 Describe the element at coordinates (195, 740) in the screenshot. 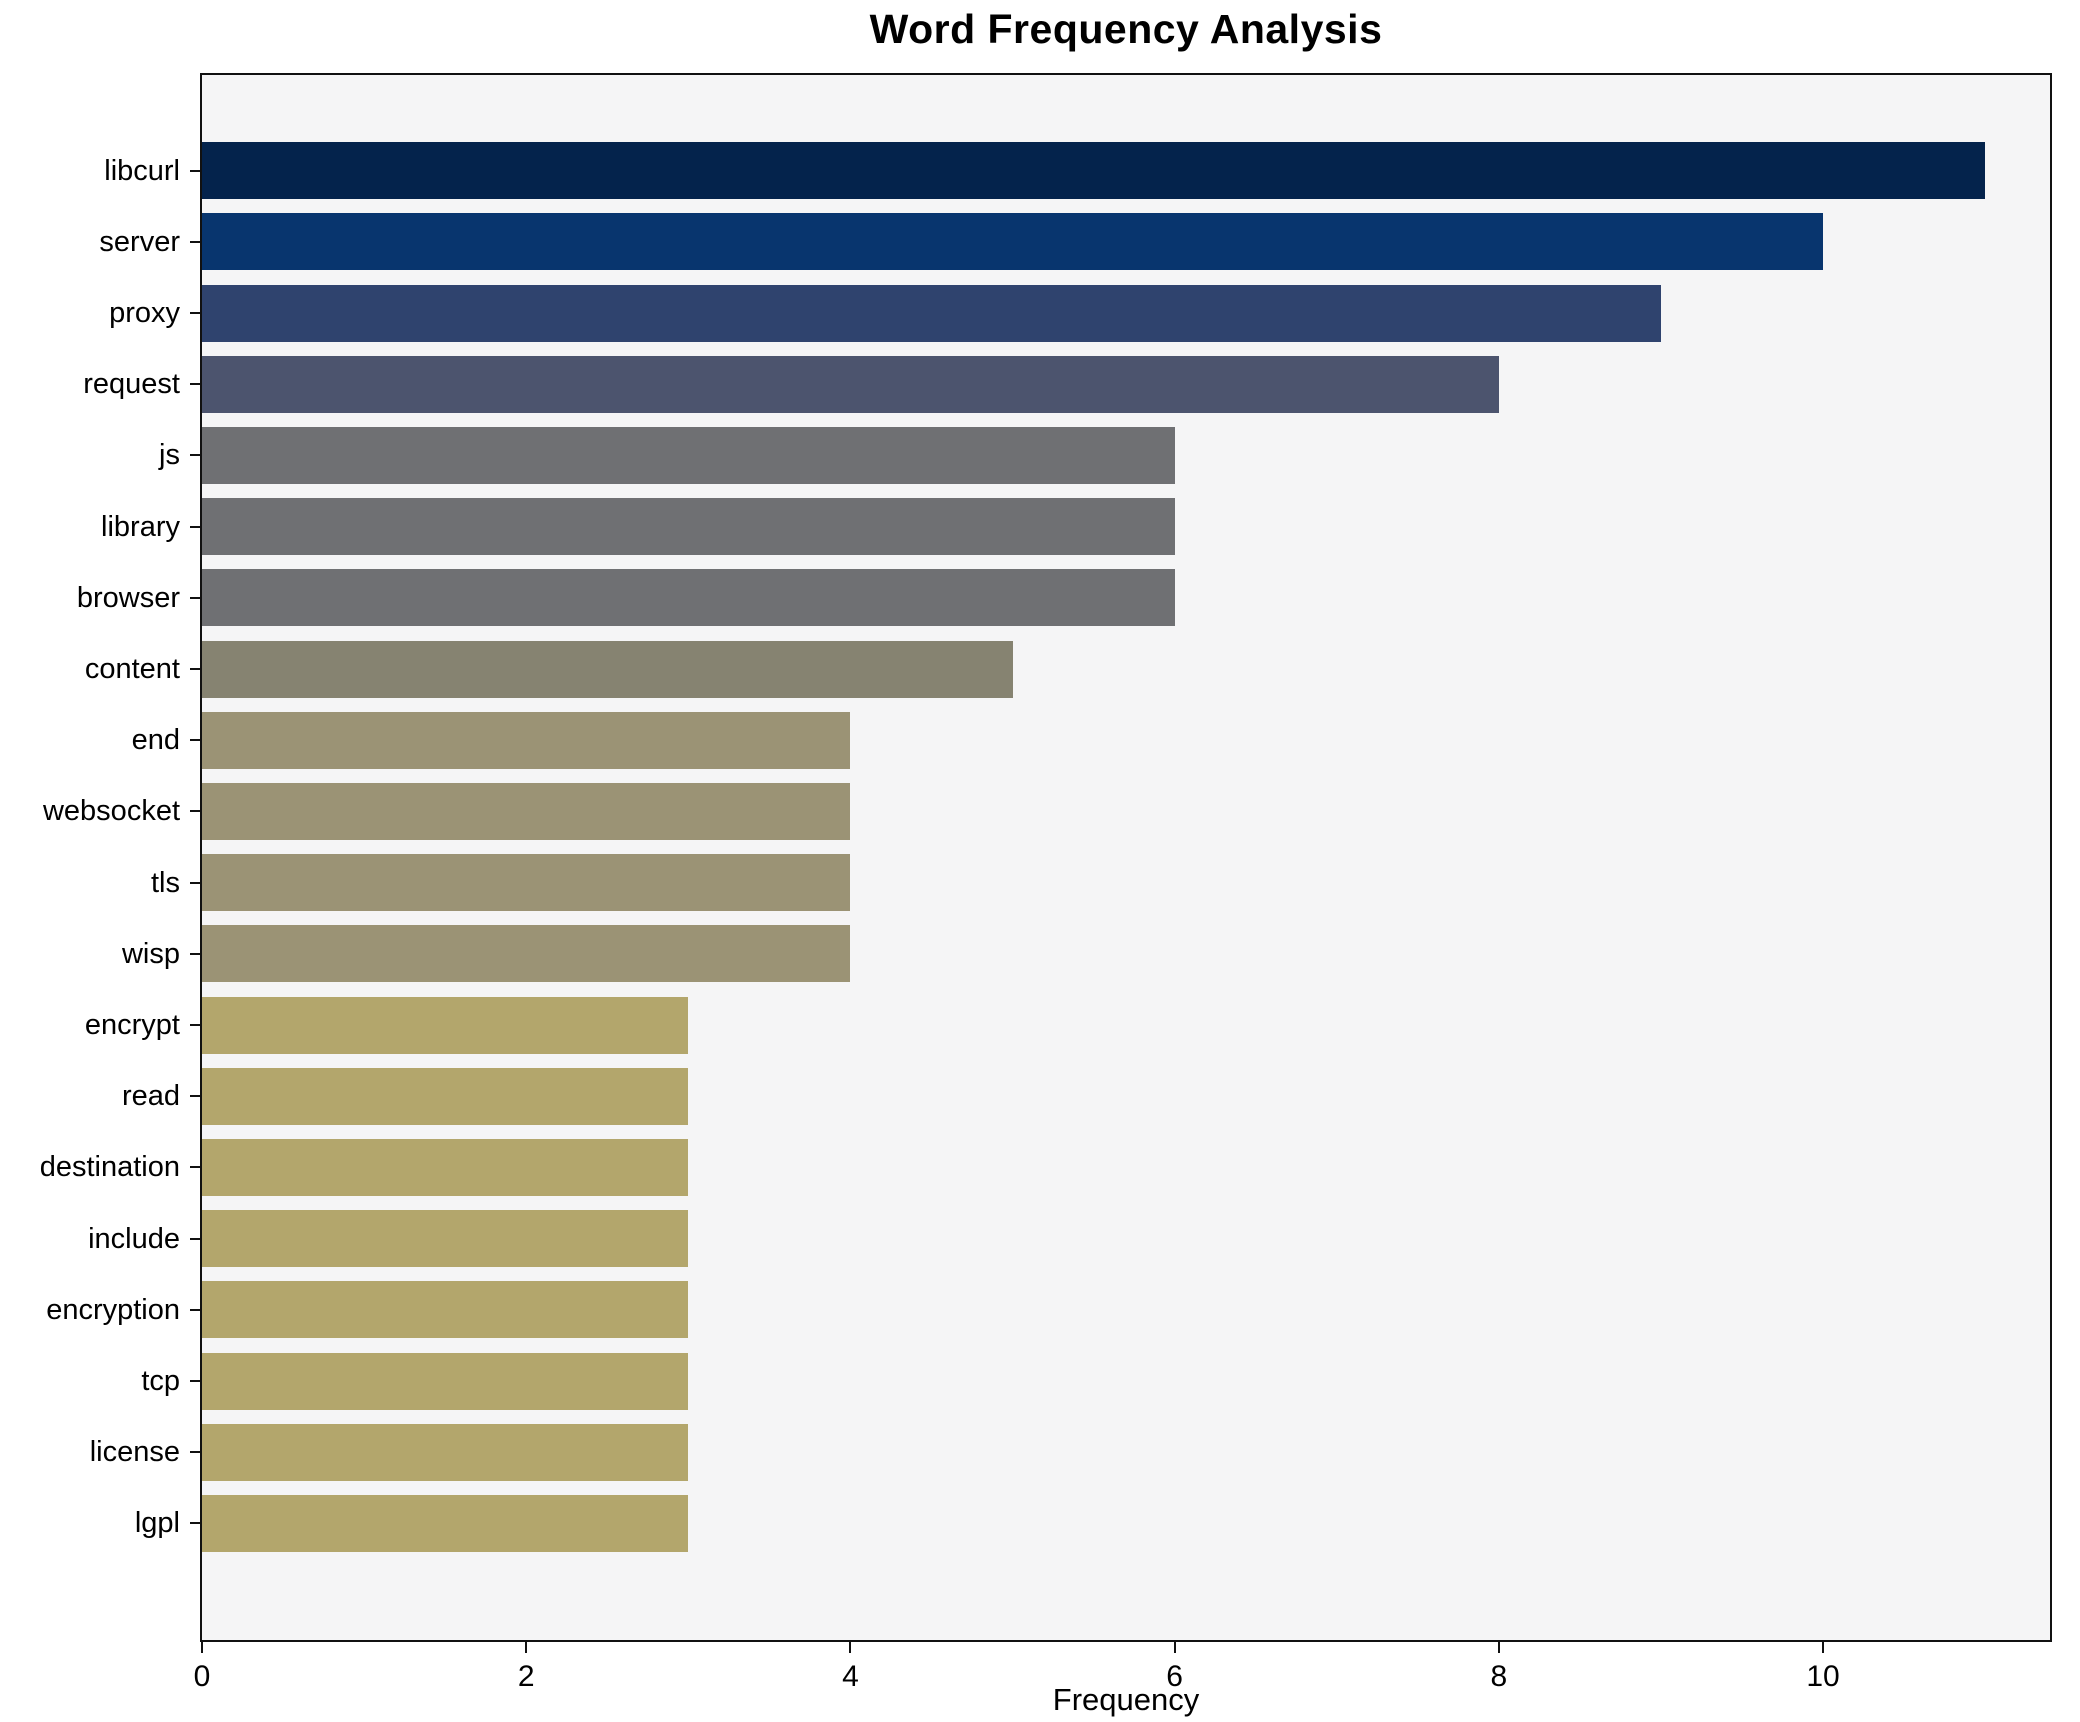

I see `y-tick-end` at that location.